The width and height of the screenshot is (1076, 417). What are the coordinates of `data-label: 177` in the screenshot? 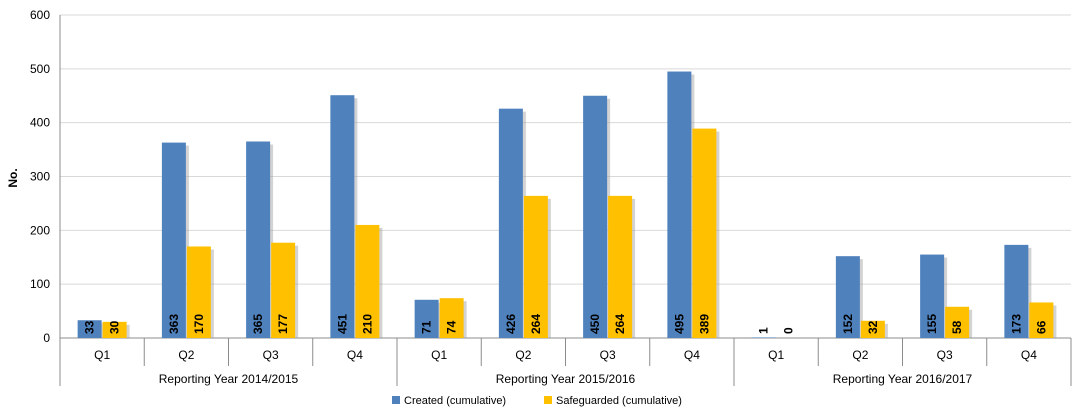 It's located at (283, 324).